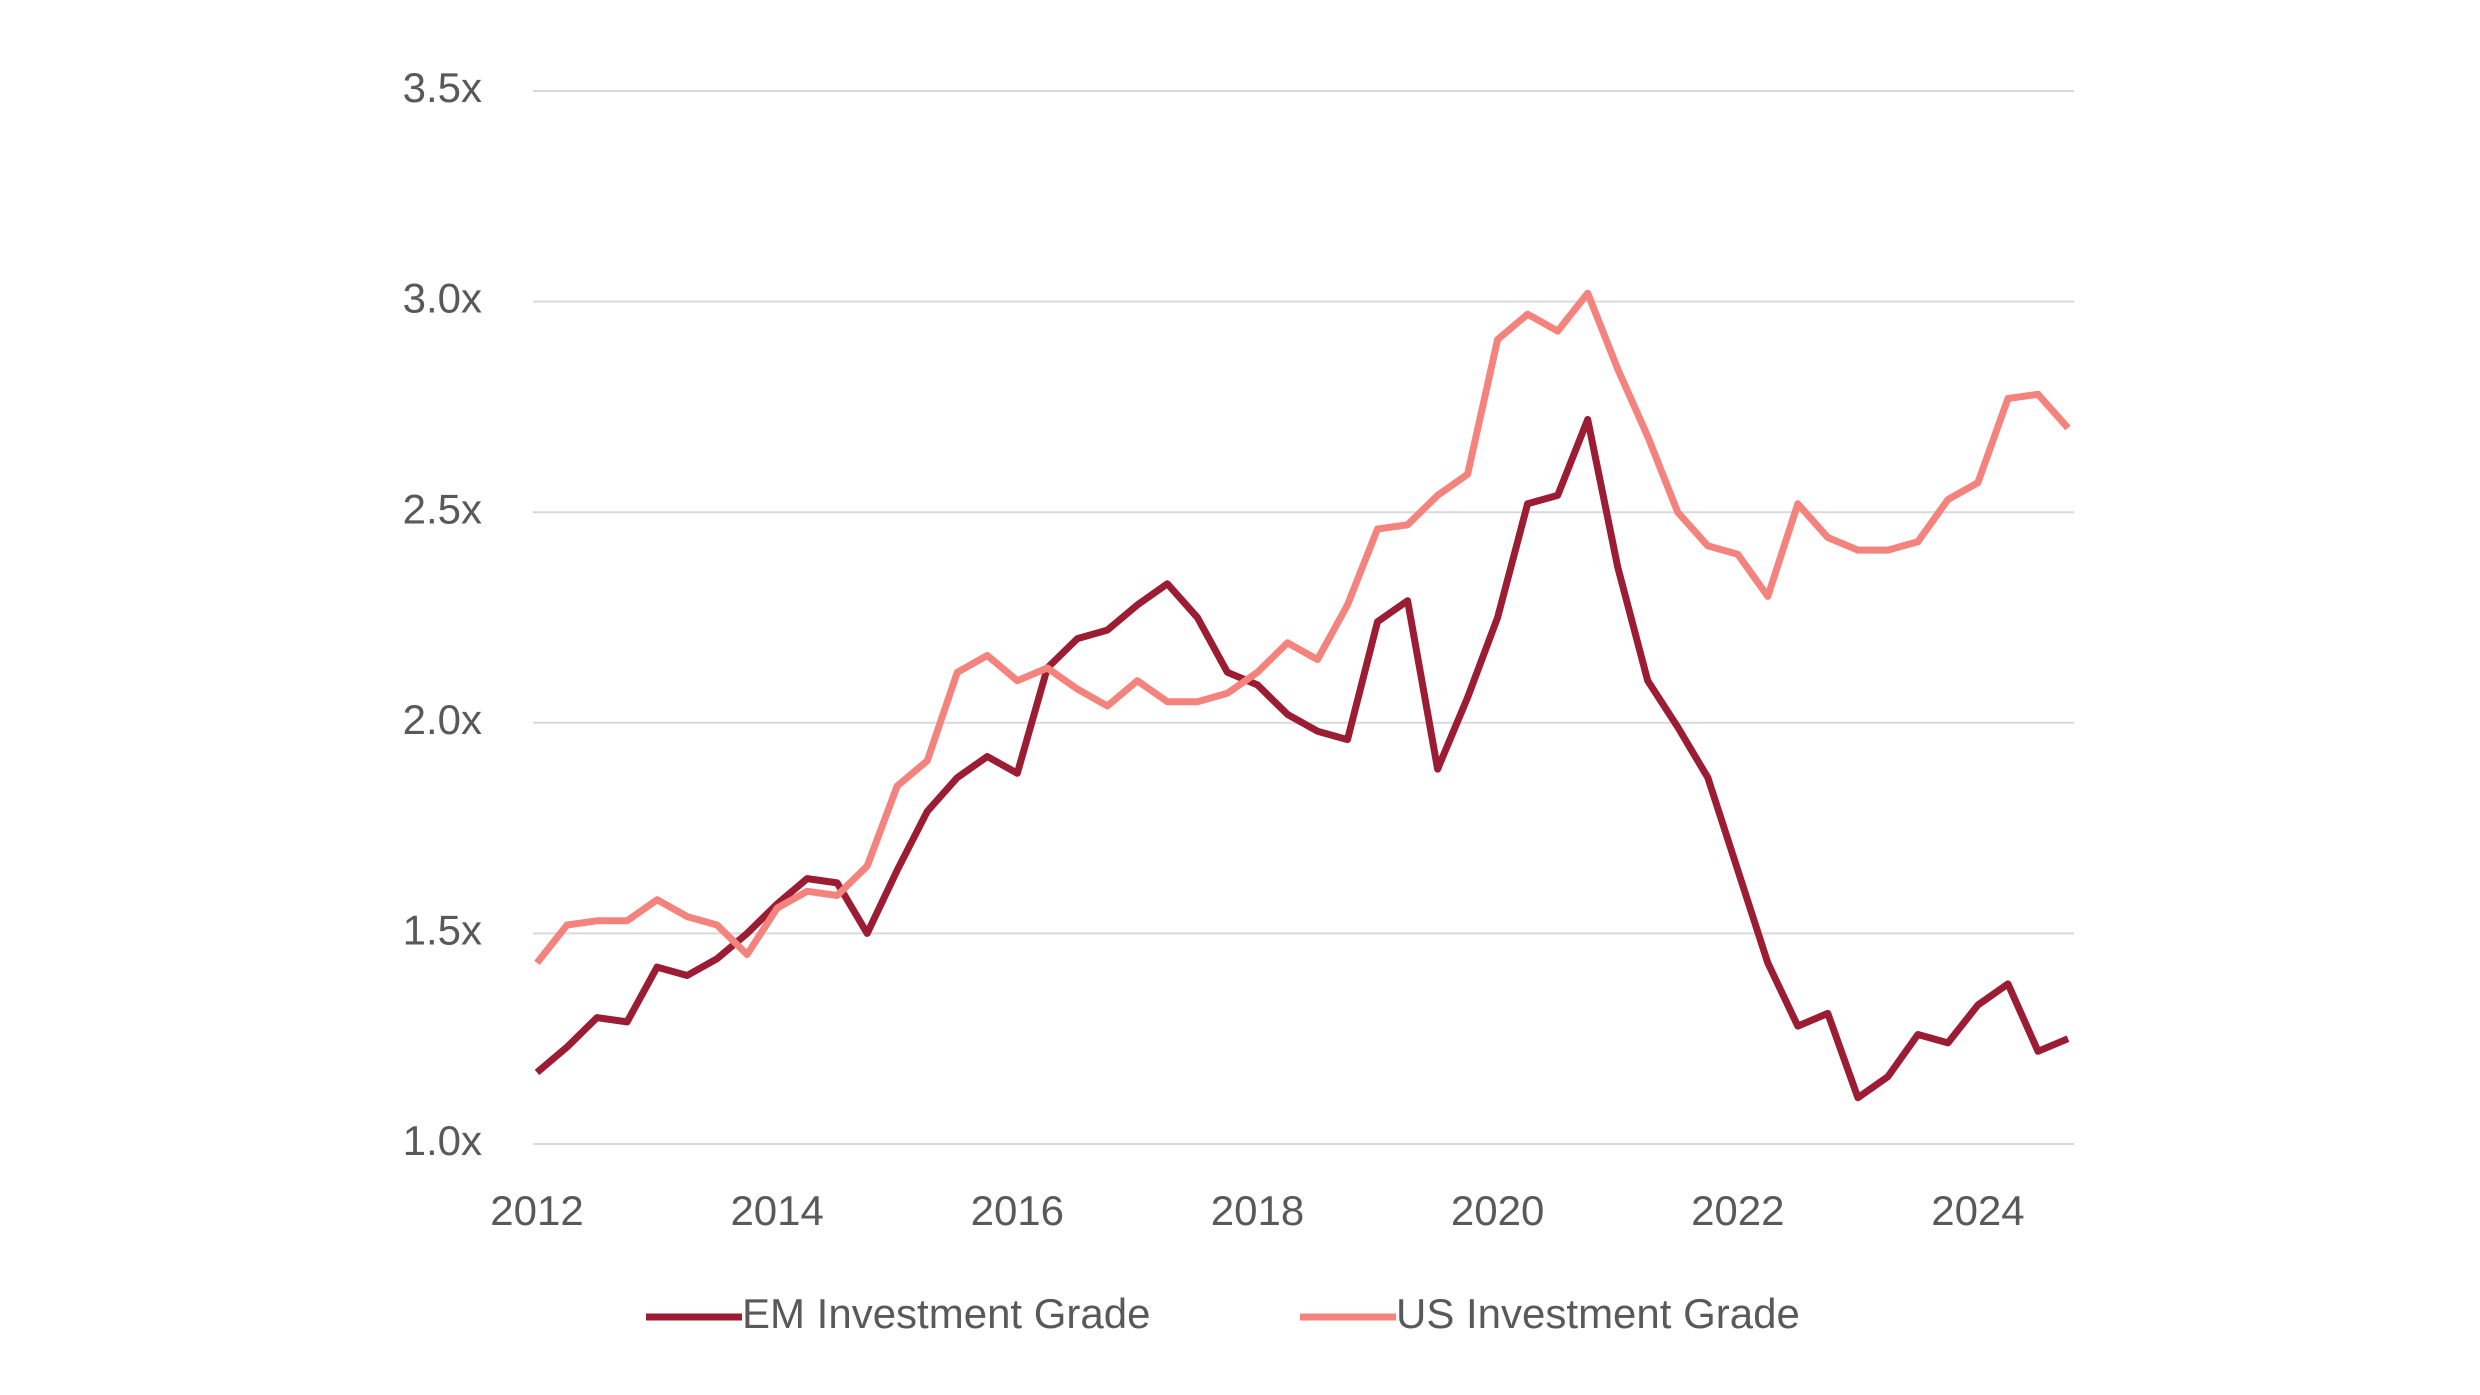 This screenshot has height=1395, width=2480. I want to click on x-tick-label: 2014, so click(776, 1210).